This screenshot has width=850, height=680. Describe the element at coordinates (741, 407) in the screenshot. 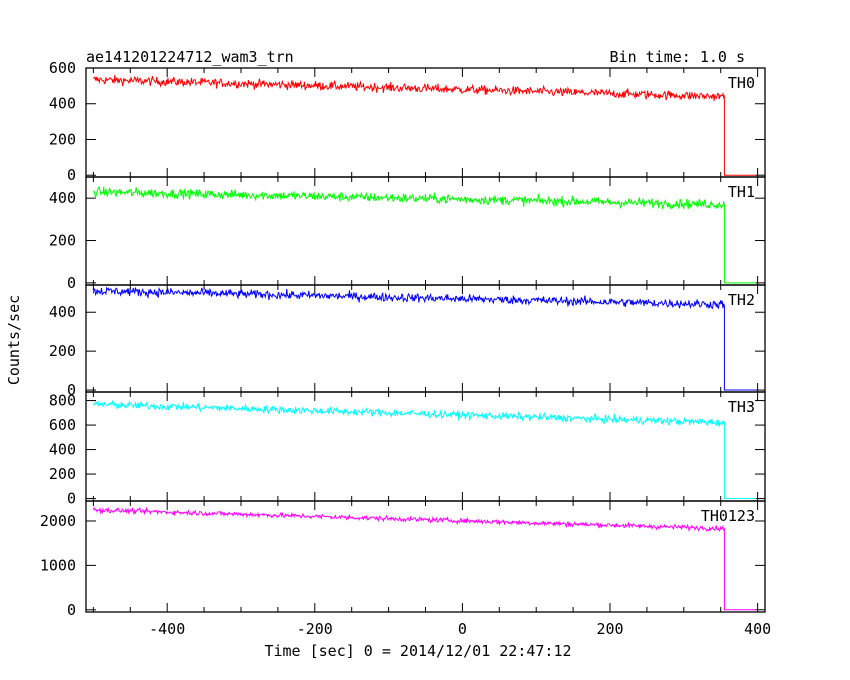

I see `series-label-th3: TH3` at that location.